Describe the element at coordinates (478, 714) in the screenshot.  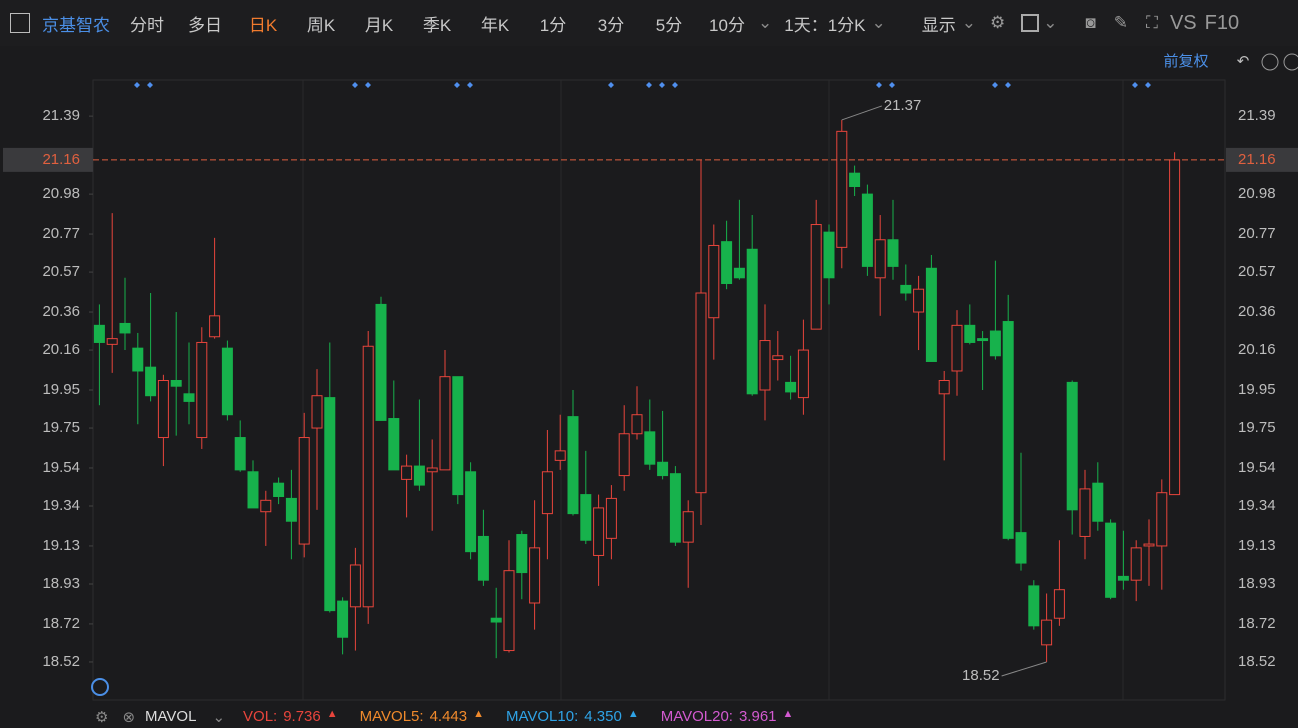
I see `trend-arrow: ▲` at that location.